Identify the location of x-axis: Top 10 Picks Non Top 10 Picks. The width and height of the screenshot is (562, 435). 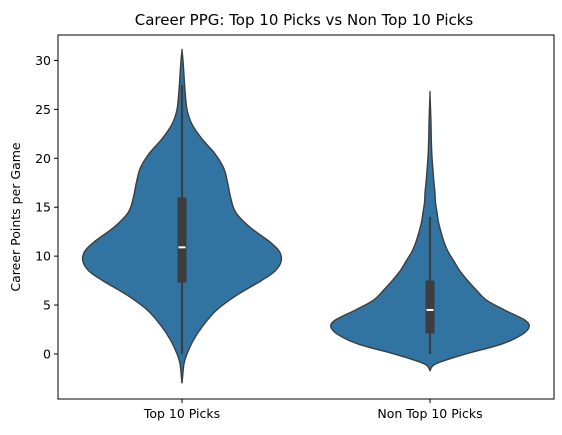
(313, 410).